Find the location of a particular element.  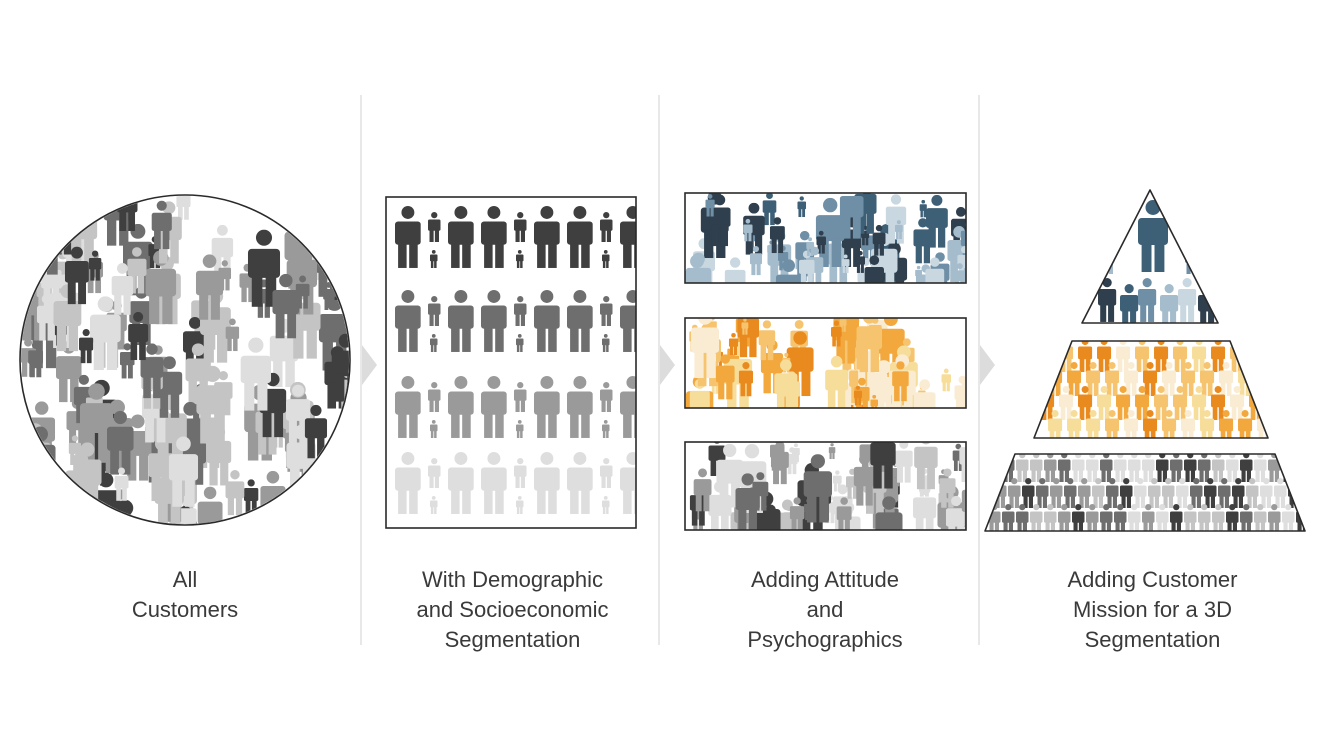

segment-outline-gray is located at coordinates (825, 486).